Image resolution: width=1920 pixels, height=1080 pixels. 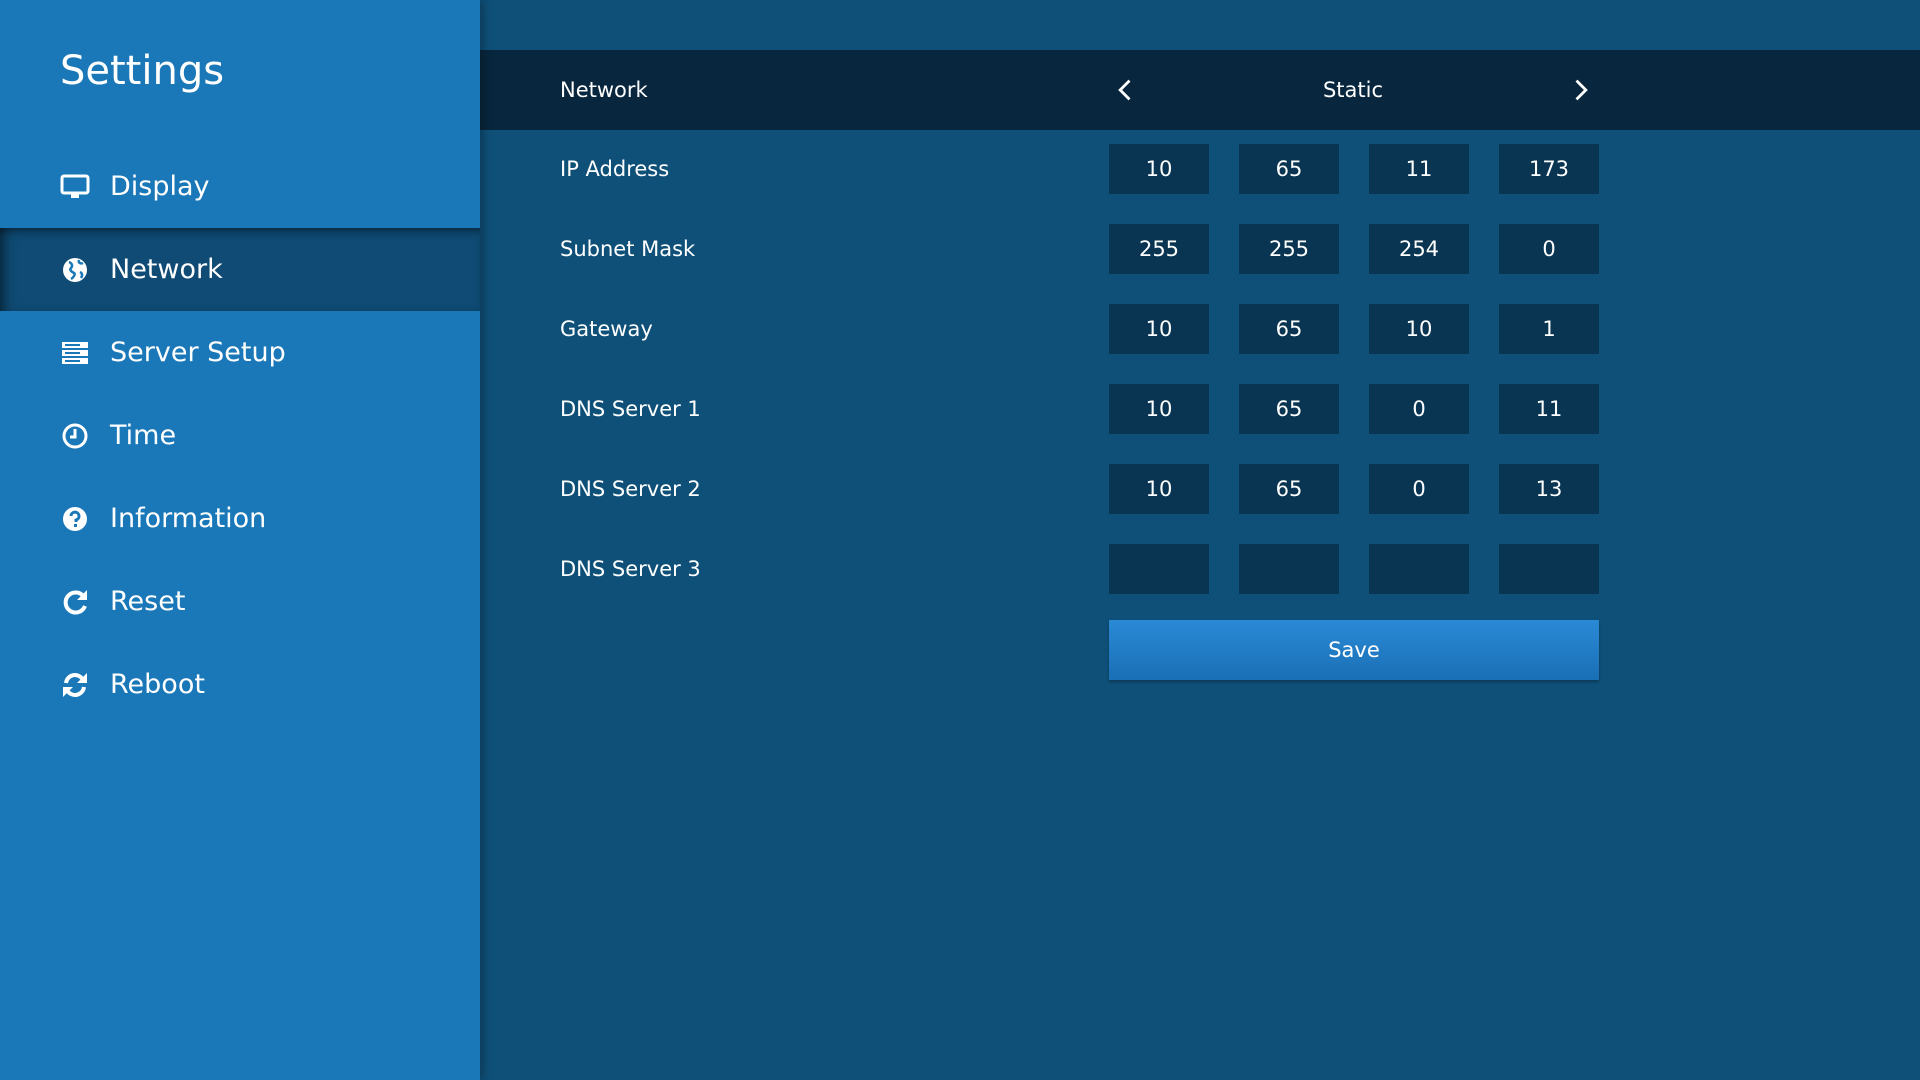 What do you see at coordinates (1353, 90) in the screenshot?
I see `mode-value: Static` at bounding box center [1353, 90].